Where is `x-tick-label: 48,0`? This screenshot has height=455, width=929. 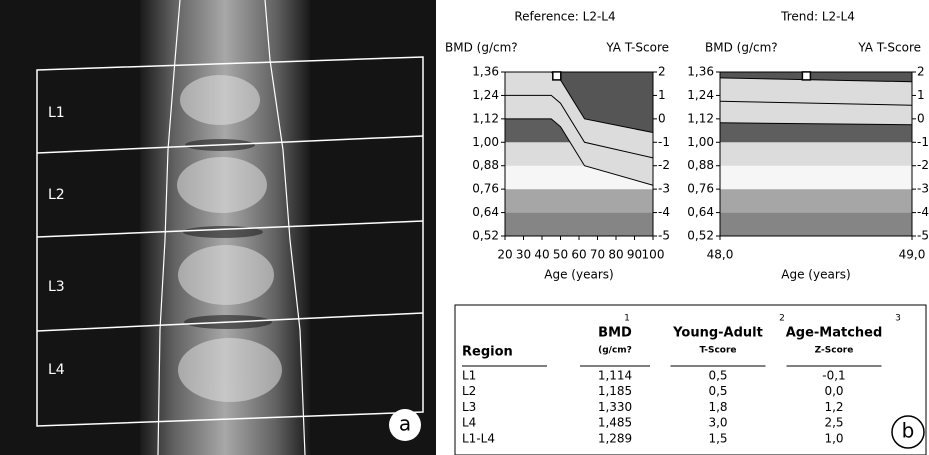
x-tick-label: 48,0 is located at coordinates (720, 255).